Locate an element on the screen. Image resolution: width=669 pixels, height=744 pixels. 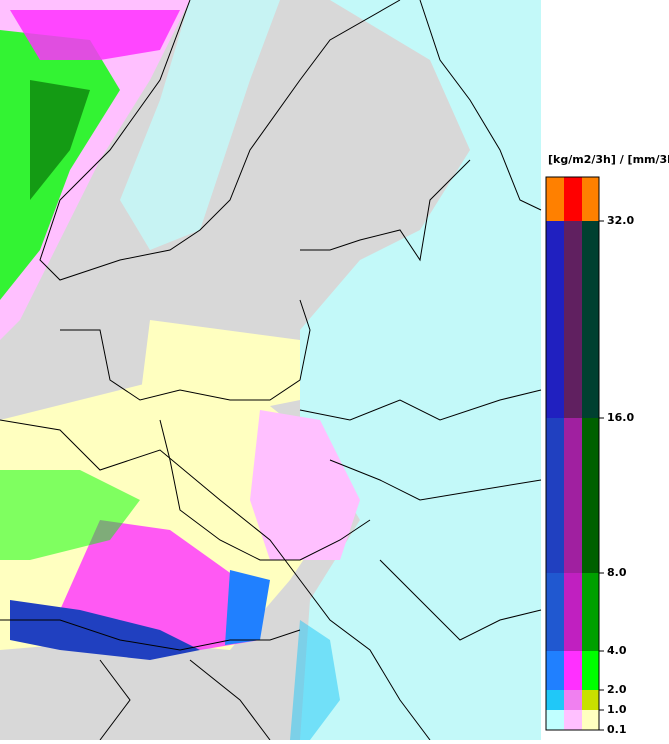
legend-tick-label: 32.0 is located at coordinates (620, 220).